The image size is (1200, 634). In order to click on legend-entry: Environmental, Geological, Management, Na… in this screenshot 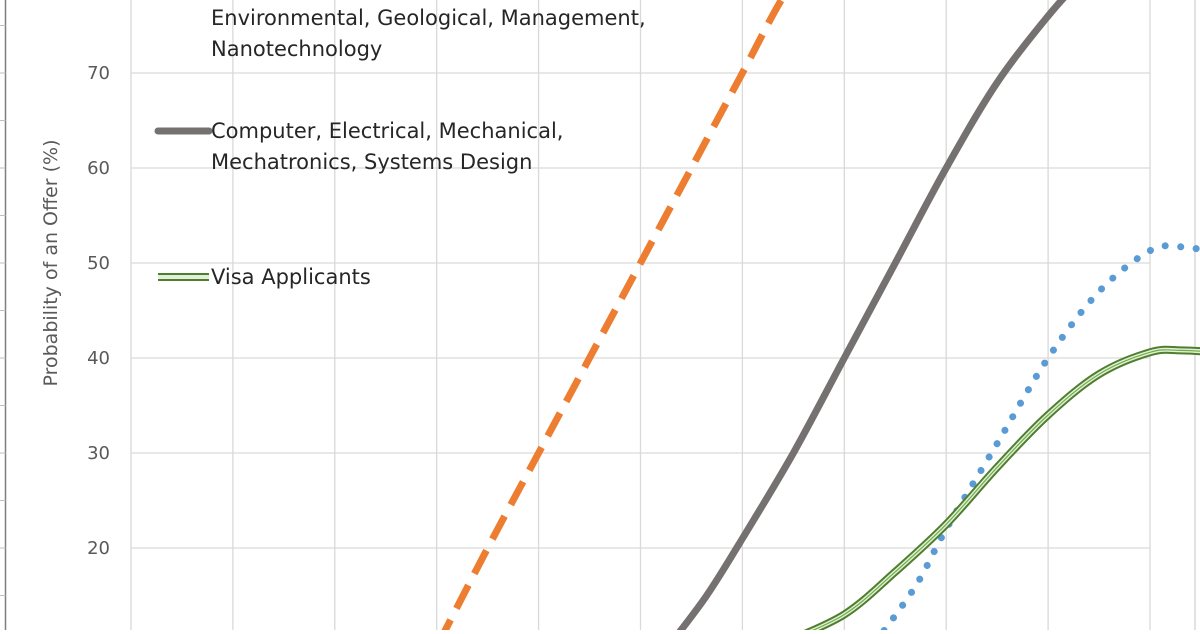, I will do `click(428, 33)`.